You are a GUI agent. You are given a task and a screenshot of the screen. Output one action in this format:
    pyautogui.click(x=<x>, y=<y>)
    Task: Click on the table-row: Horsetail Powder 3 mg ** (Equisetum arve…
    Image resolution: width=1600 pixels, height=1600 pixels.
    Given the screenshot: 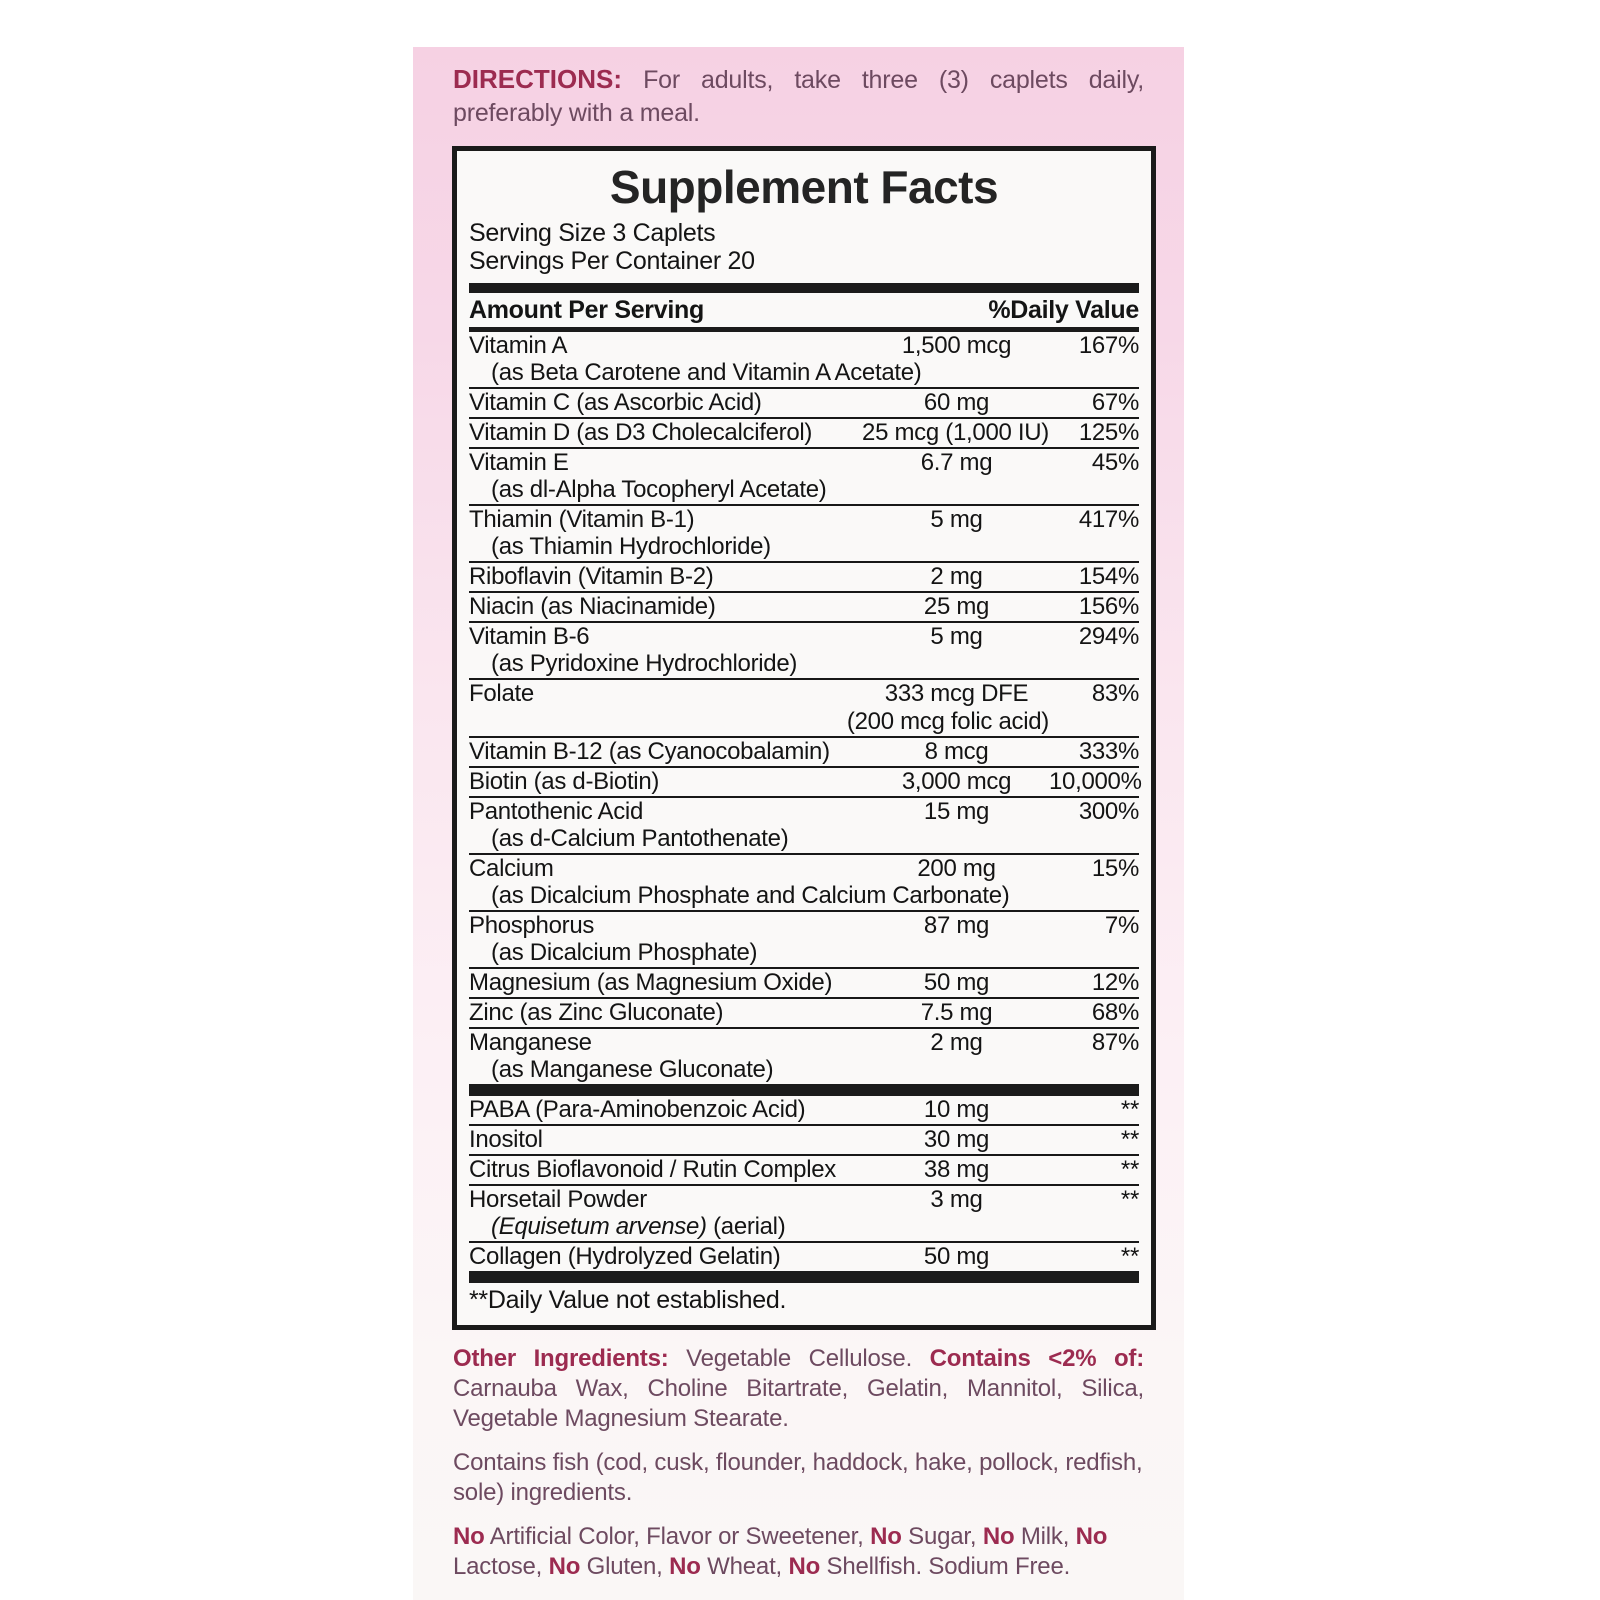 What is the action you would take?
    pyautogui.click(x=804, y=1214)
    